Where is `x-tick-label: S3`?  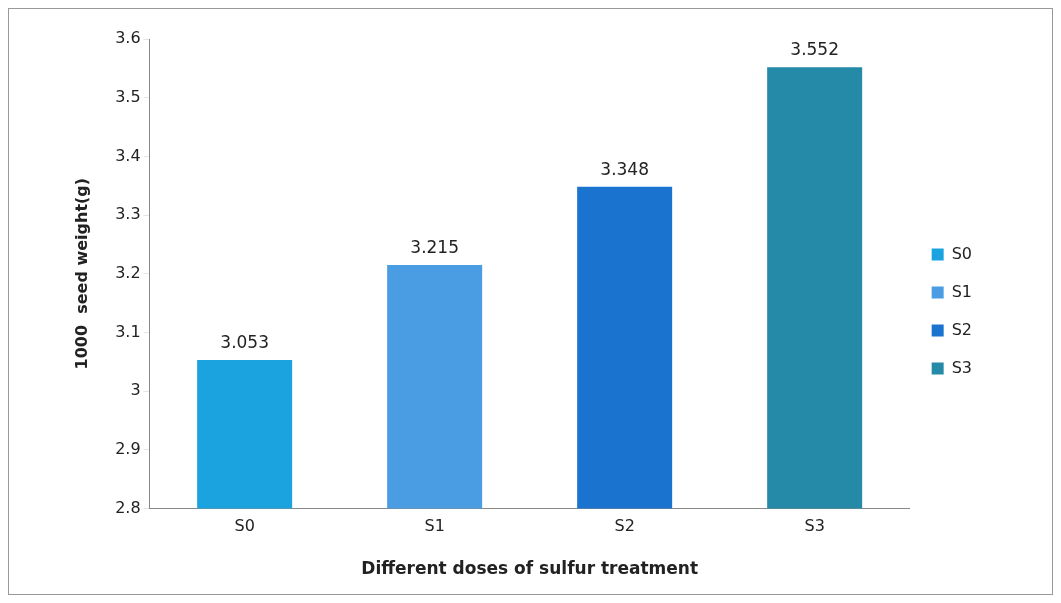 x-tick-label: S3 is located at coordinates (814, 526).